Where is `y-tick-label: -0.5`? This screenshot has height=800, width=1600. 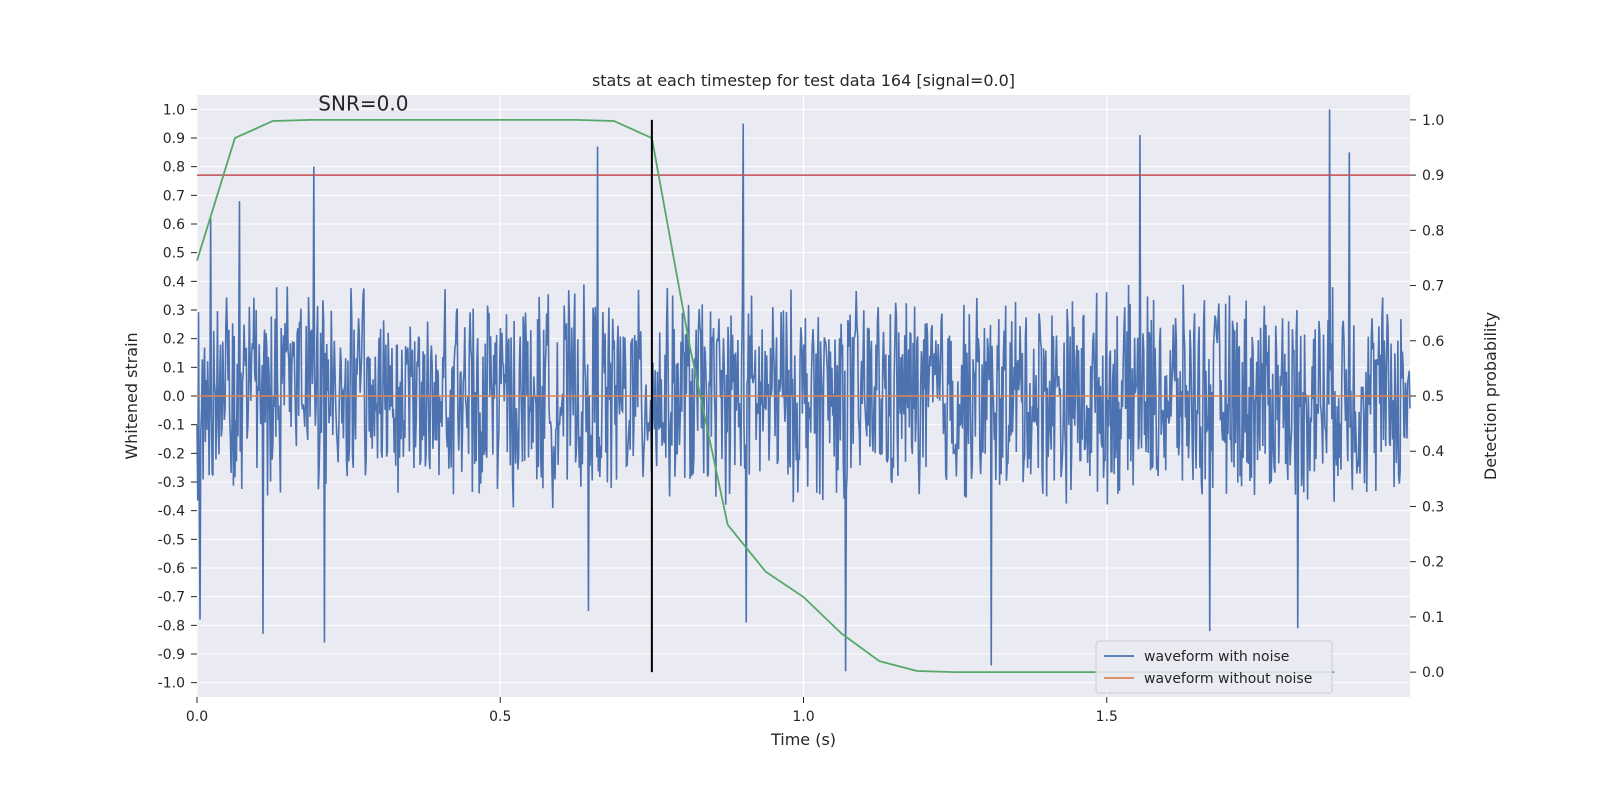
y-tick-label: -0.5 is located at coordinates (171, 540).